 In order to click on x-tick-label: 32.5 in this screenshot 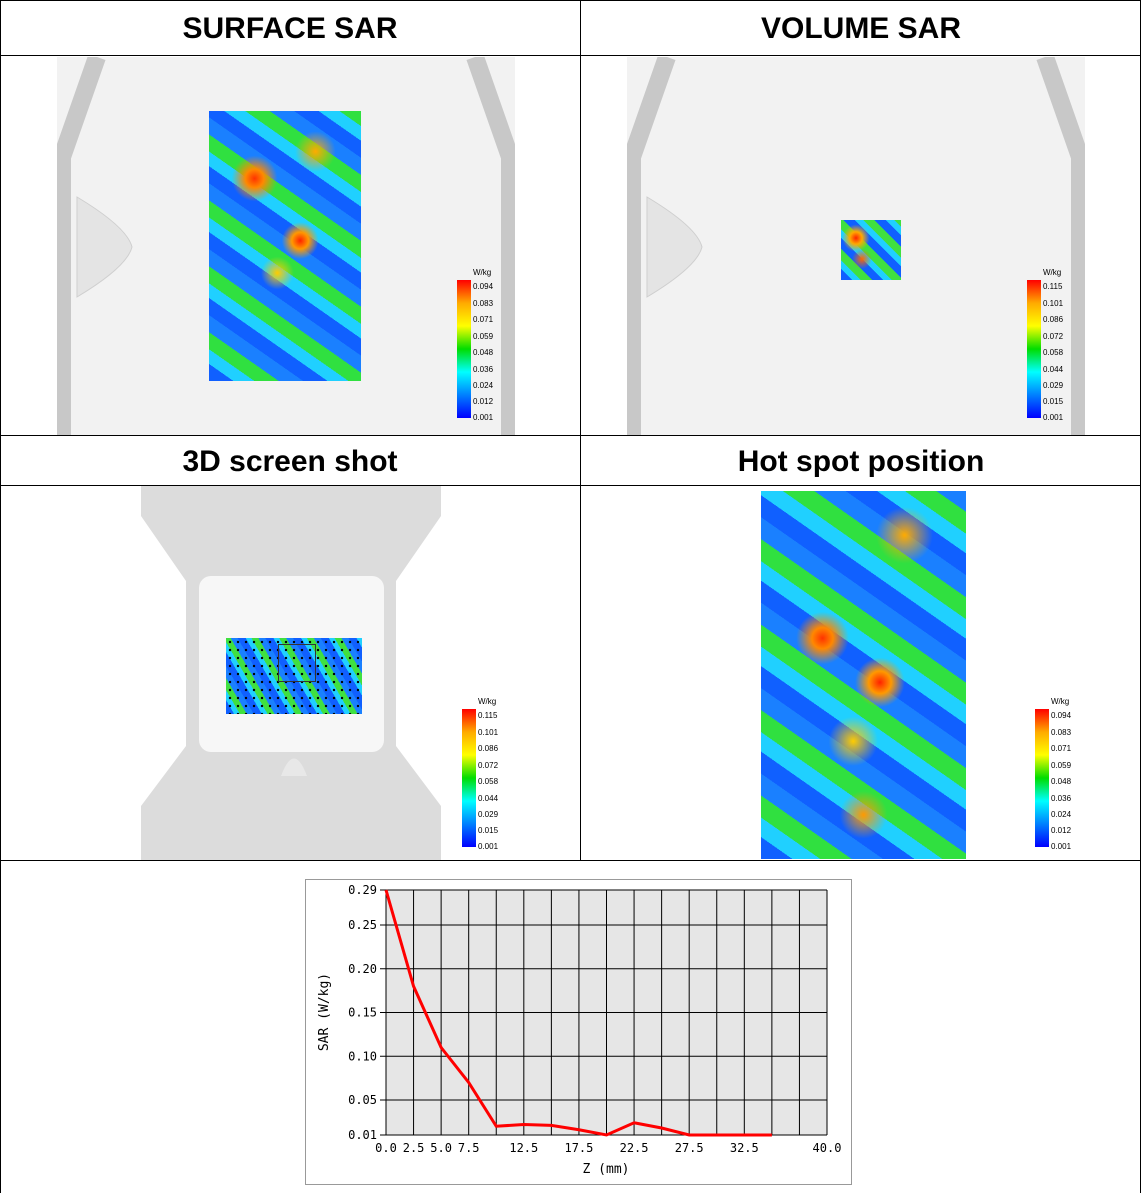, I will do `click(744, 1148)`.